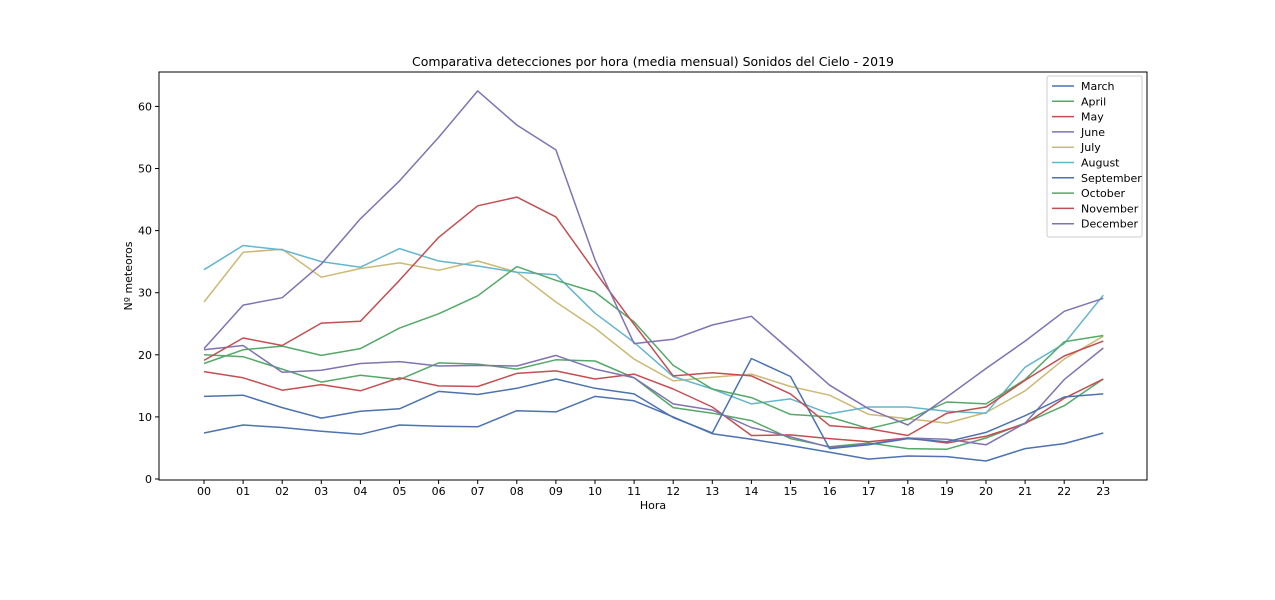 This screenshot has height=600, width=1275. Describe the element at coordinates (439, 491) in the screenshot. I see `x-tick-label: 06` at that location.